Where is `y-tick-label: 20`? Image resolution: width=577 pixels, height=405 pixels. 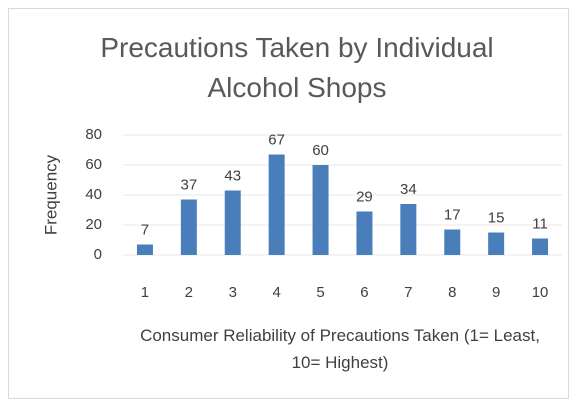
y-tick-label: 20 is located at coordinates (93, 224).